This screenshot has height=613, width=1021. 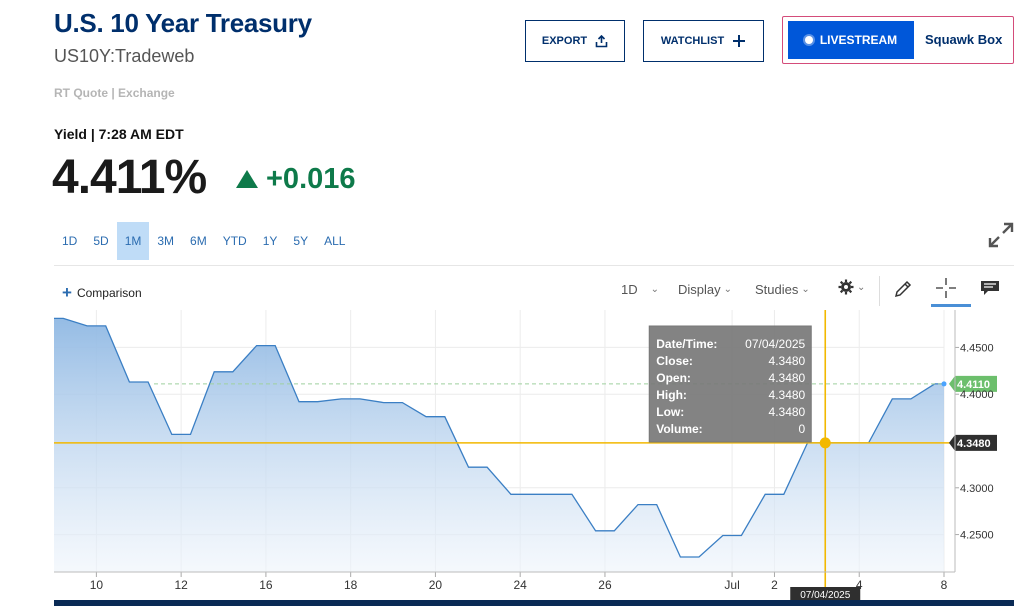 What do you see at coordinates (730, 384) in the screenshot?
I see `data-tooltip` at bounding box center [730, 384].